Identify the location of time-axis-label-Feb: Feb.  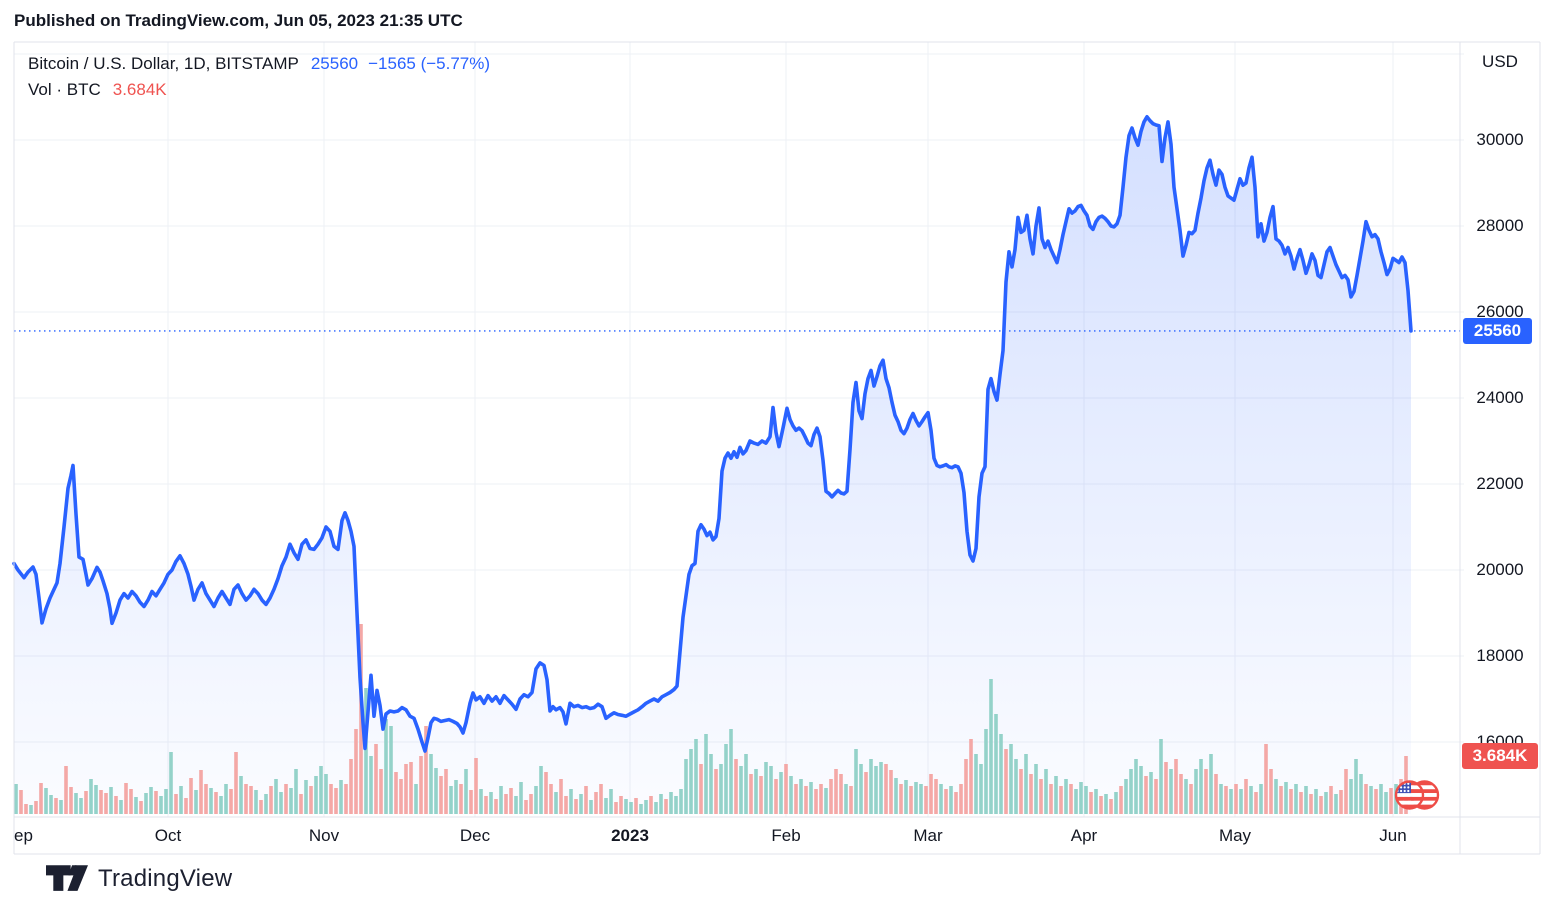
(786, 835).